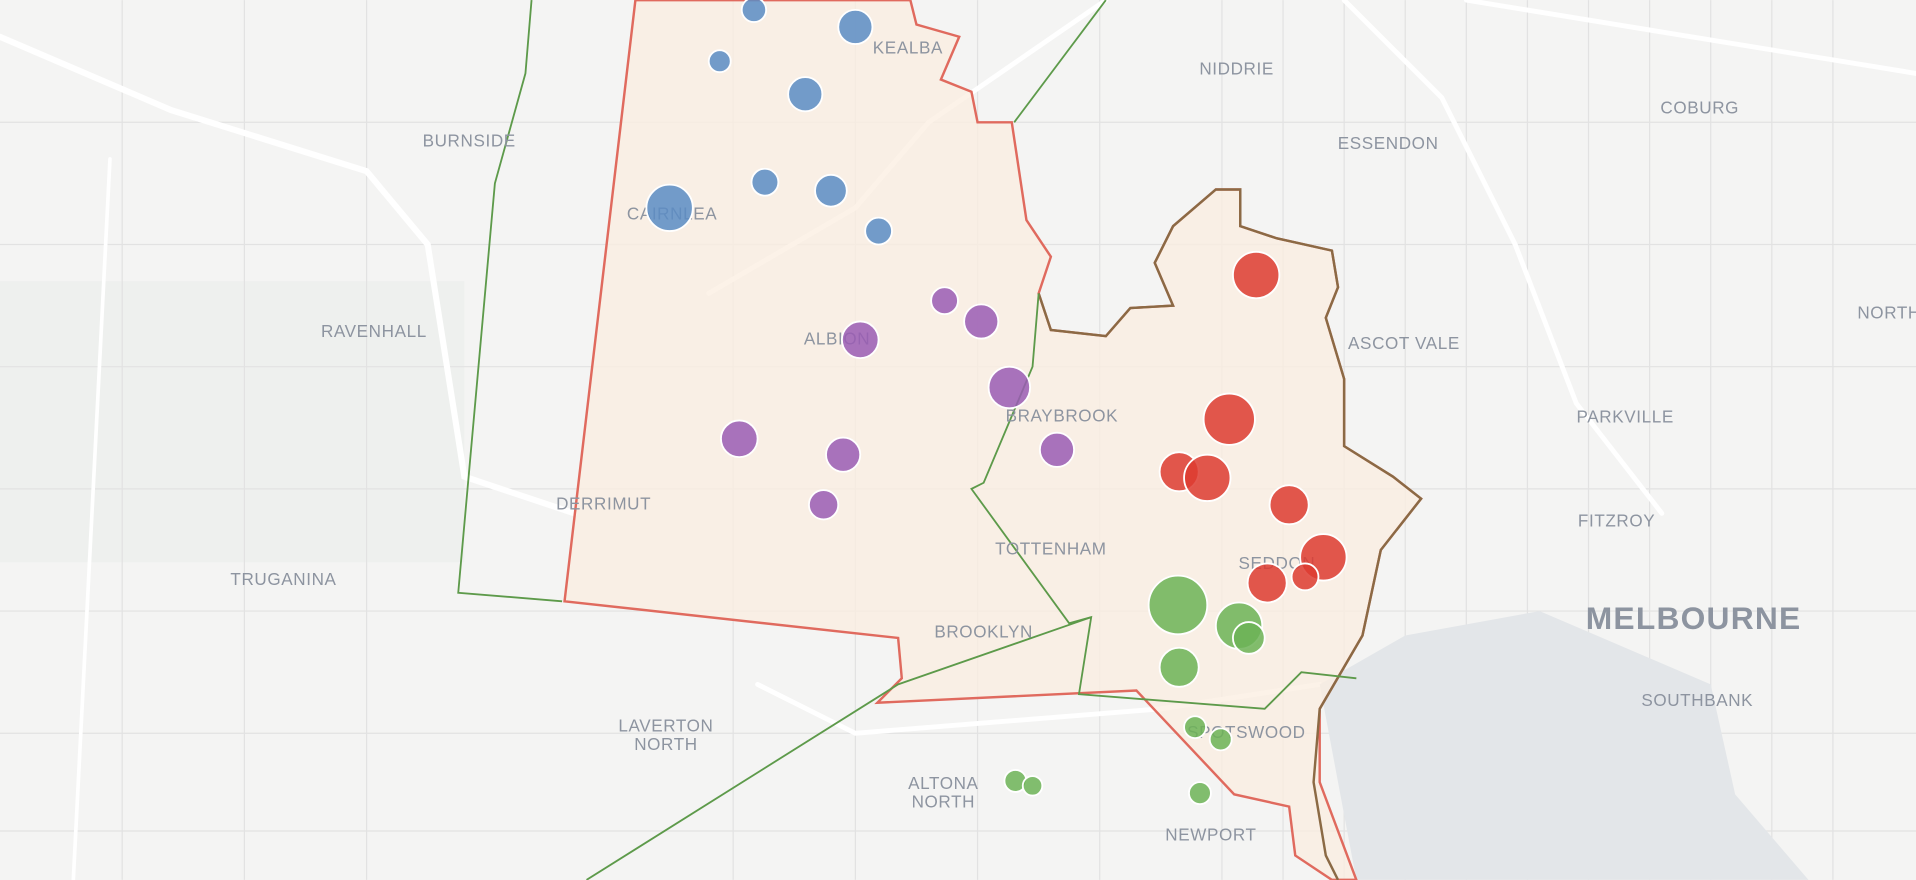  I want to click on place-label: BURNSIDE, so click(469, 140).